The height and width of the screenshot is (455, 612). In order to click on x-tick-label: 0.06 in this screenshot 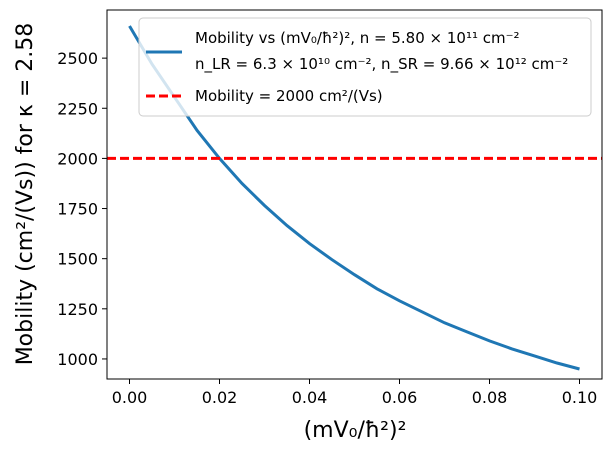, I will do `click(400, 397)`.